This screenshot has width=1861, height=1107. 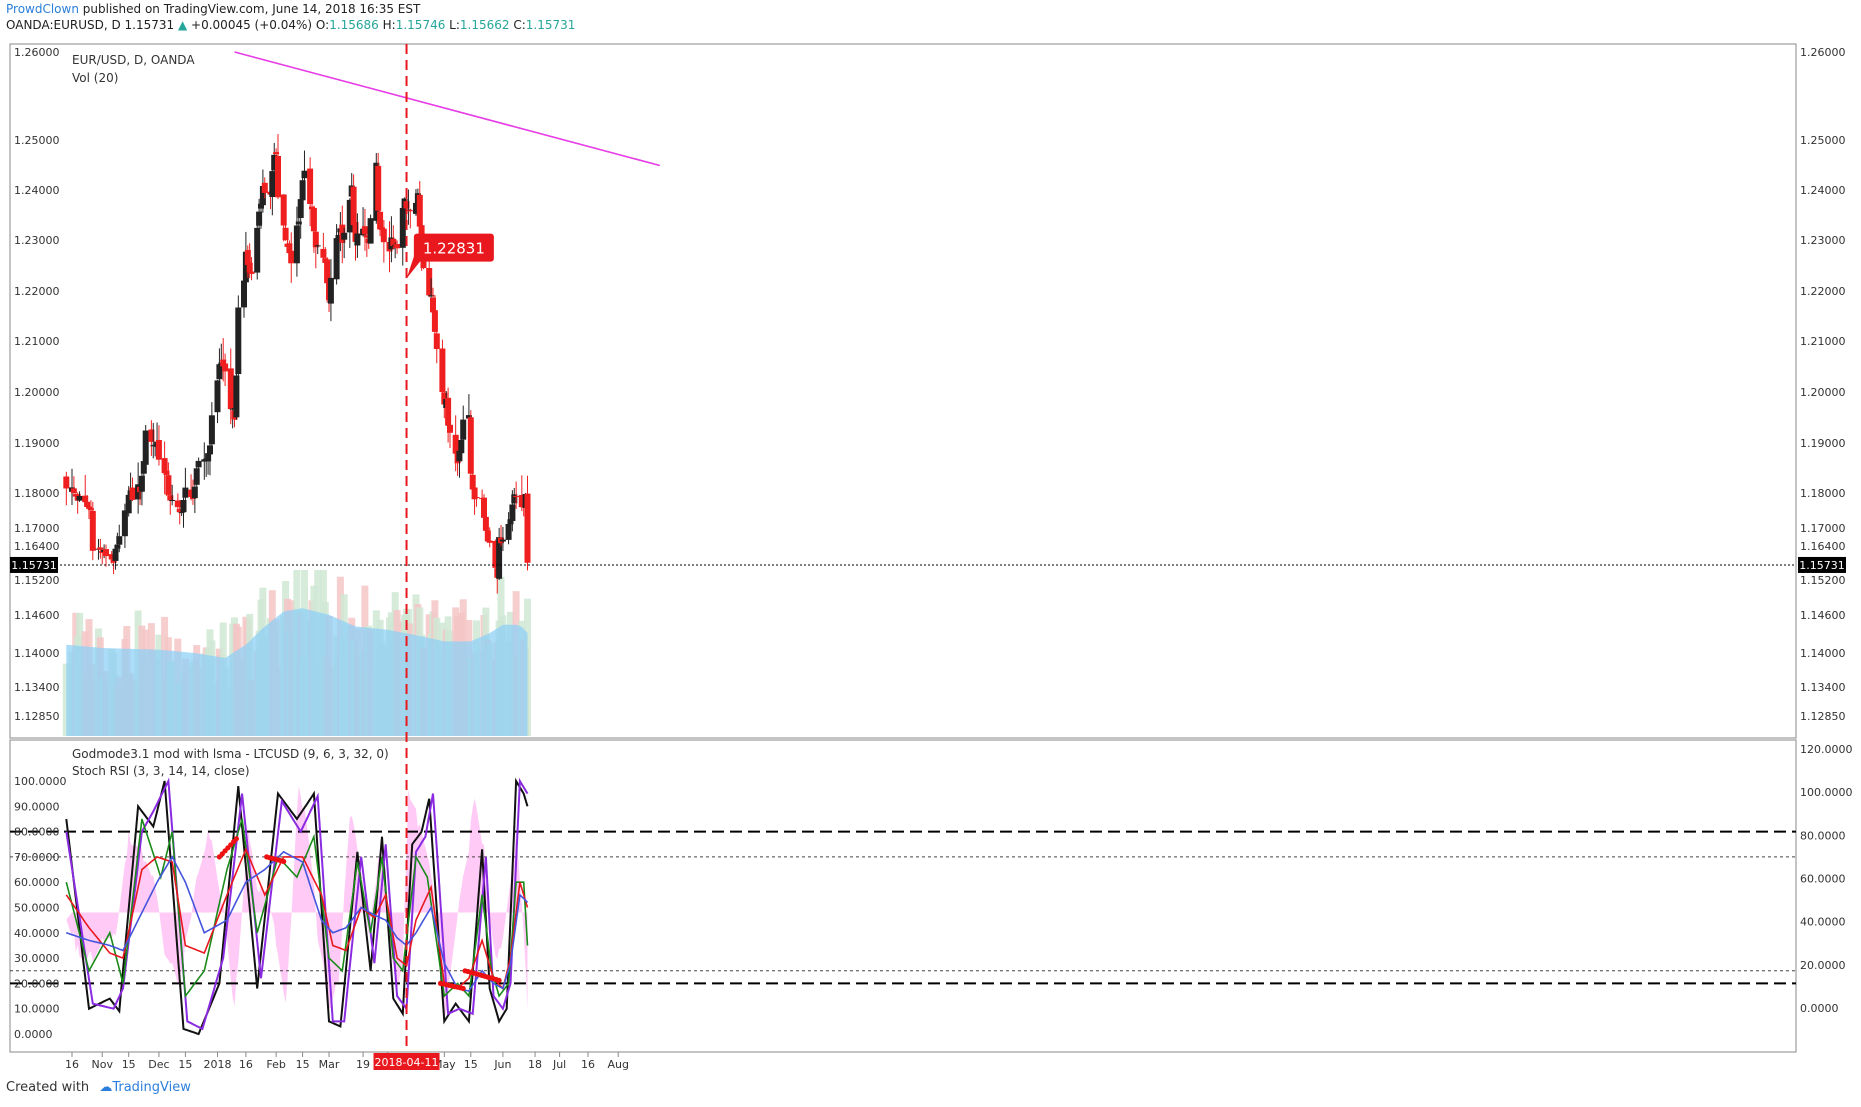 I want to click on price-tick-left: 1.20000, so click(x=37, y=392).